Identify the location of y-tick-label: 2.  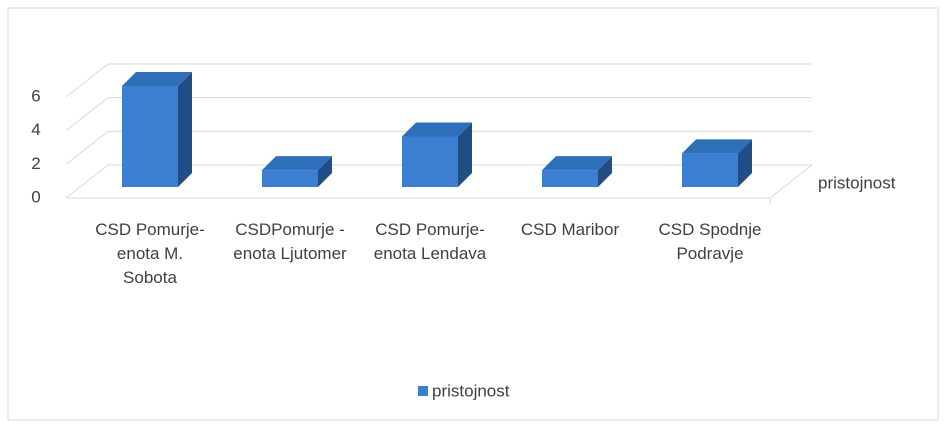
(35, 163).